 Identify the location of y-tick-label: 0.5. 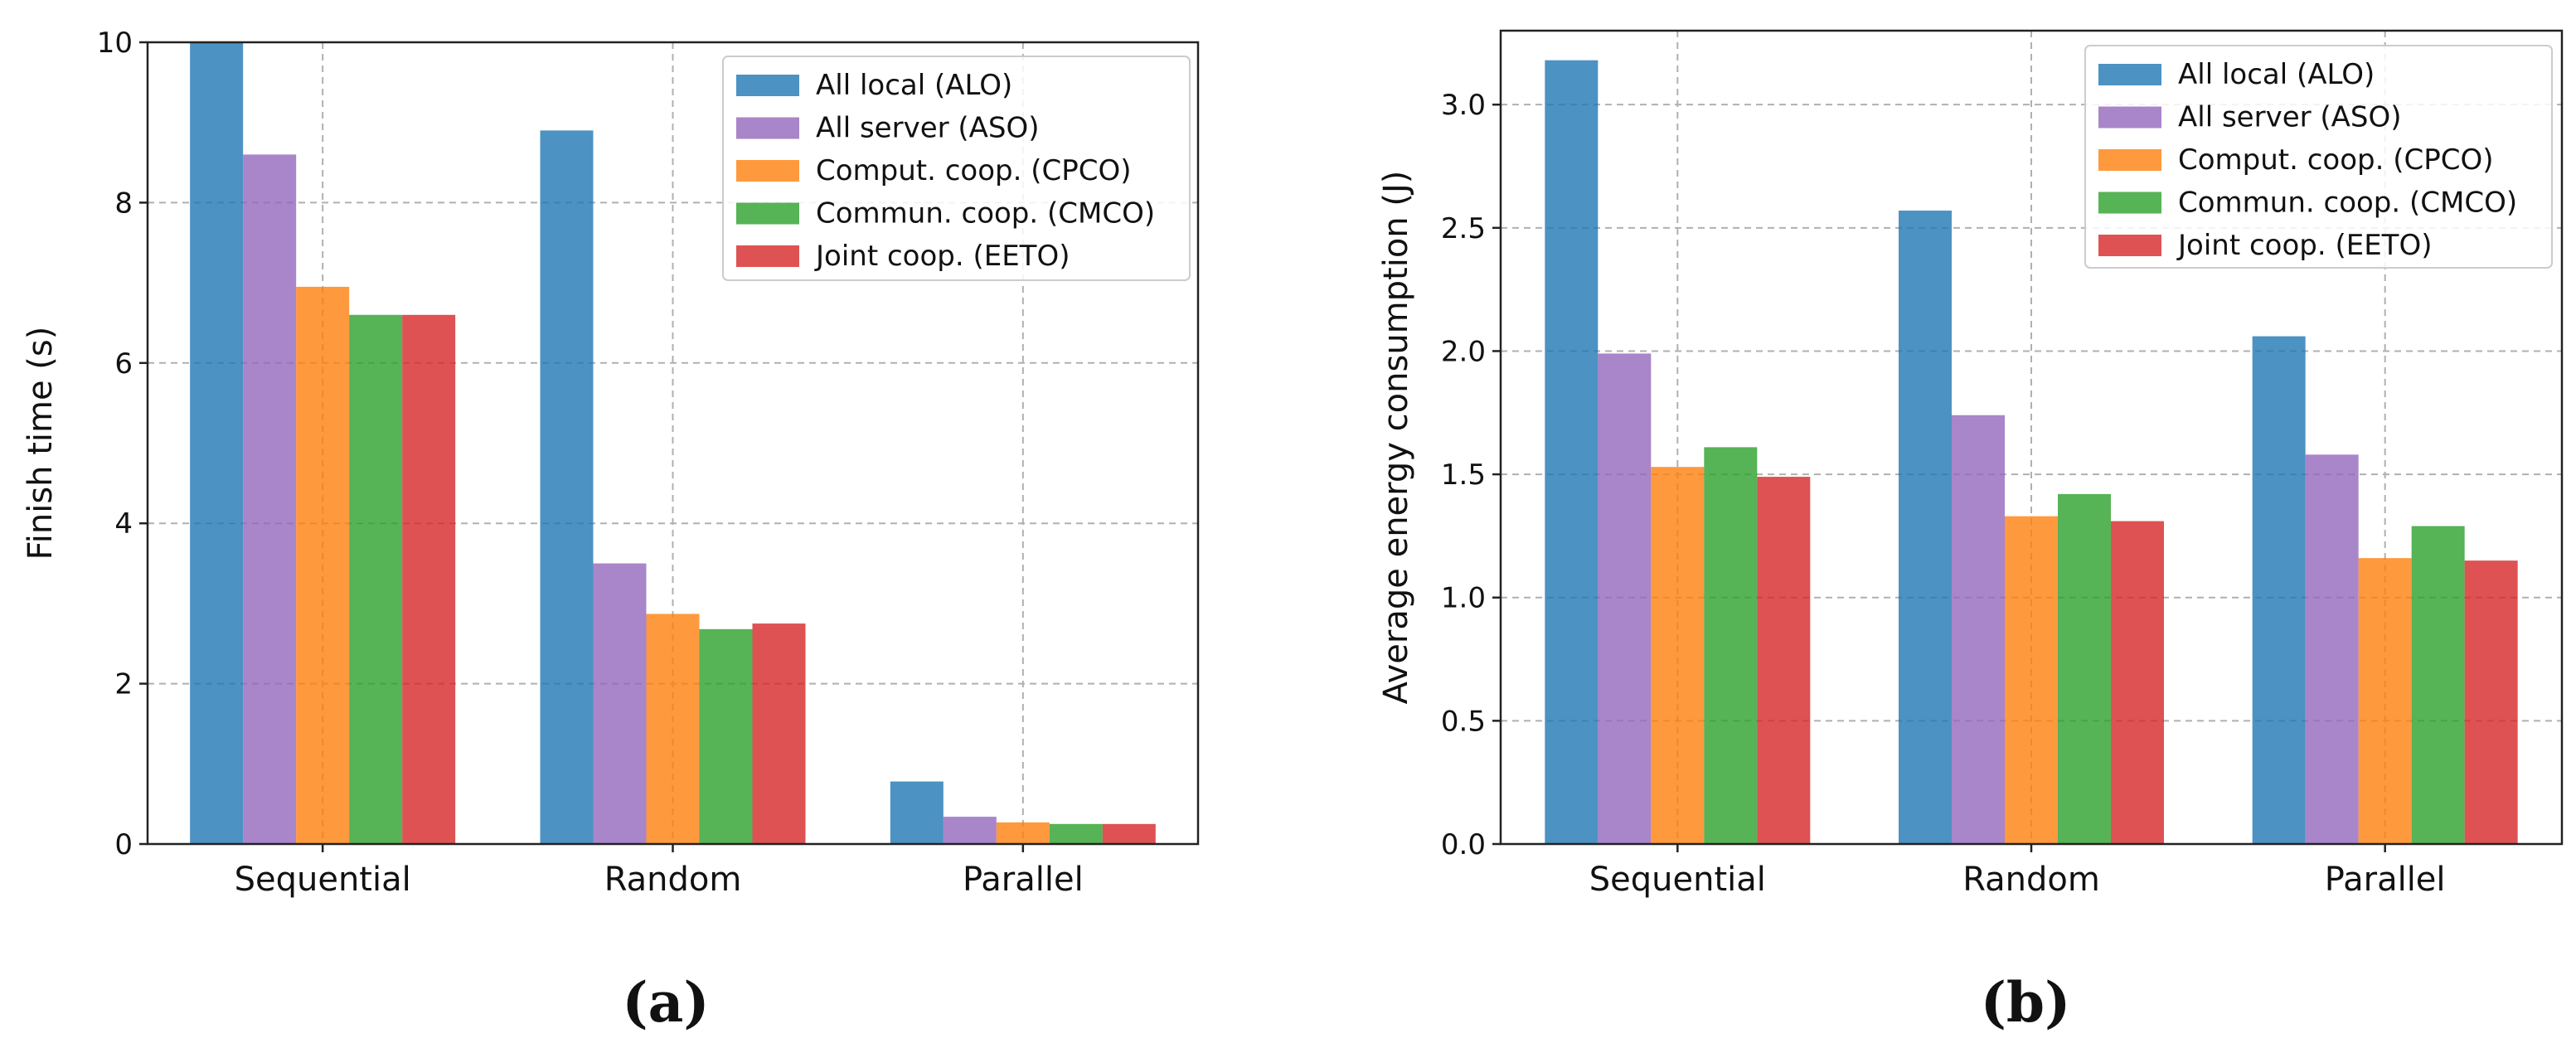
(1463, 721).